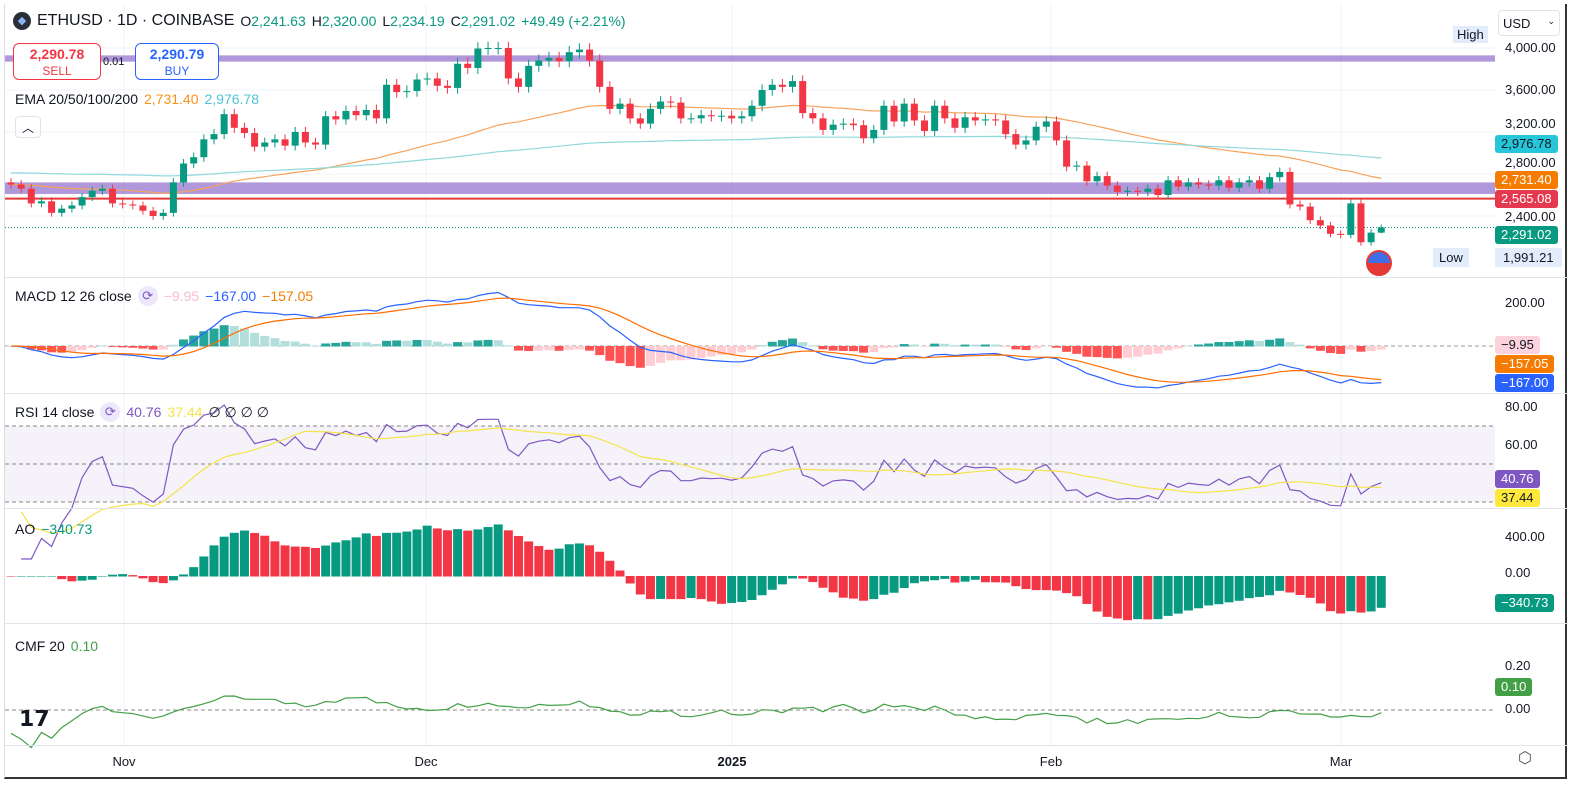  I want to click on ohlc-low-value: 2,234.19, so click(417, 21).